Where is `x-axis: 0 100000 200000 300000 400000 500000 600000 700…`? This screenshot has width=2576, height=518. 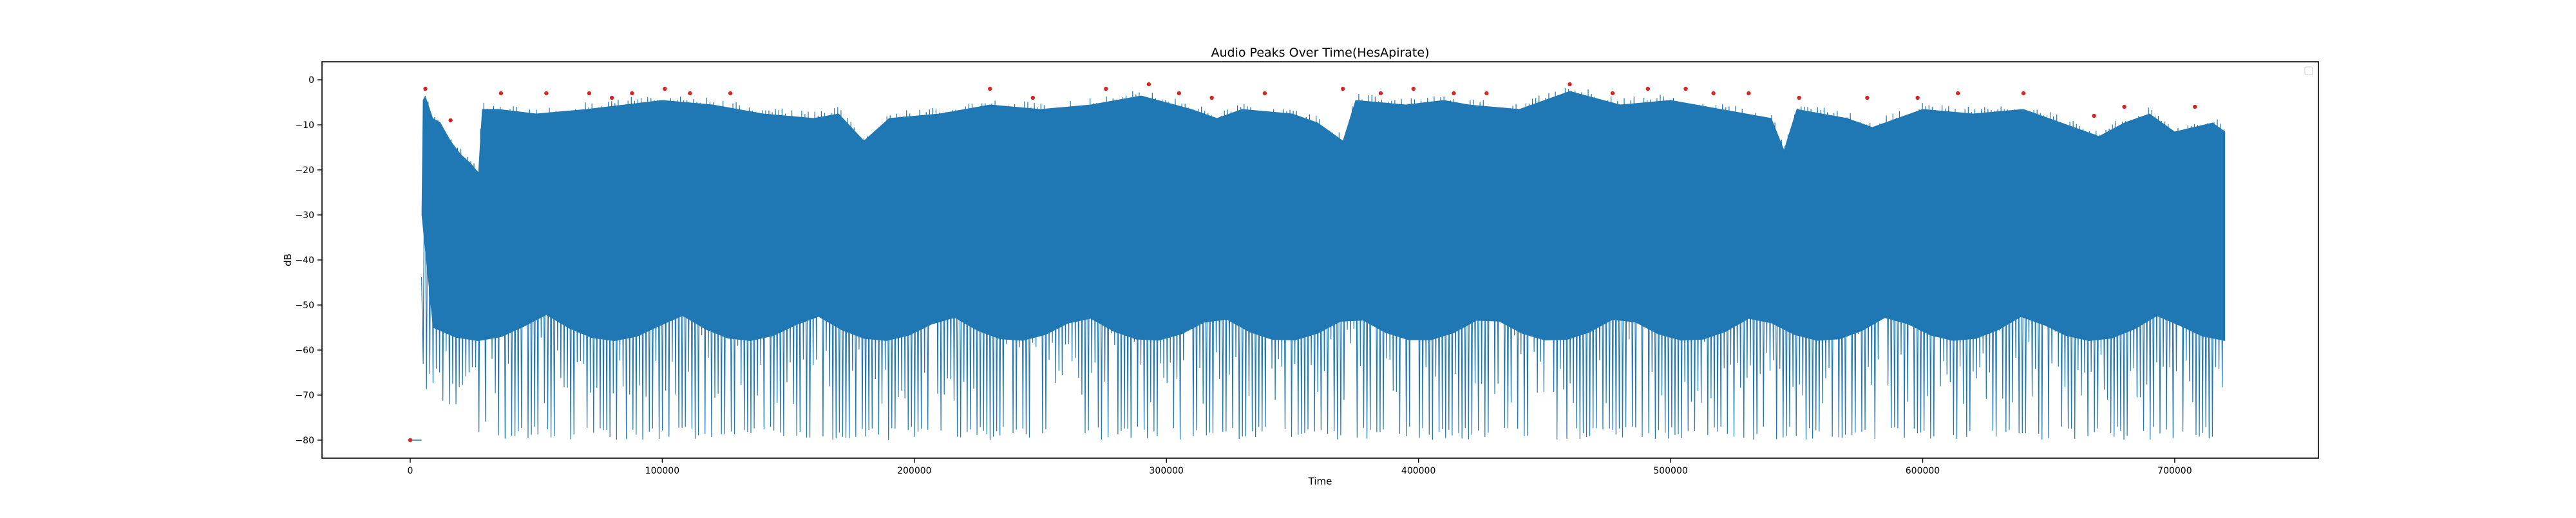
x-axis: 0 100000 200000 300000 400000 500000 600000 700… is located at coordinates (1300, 467).